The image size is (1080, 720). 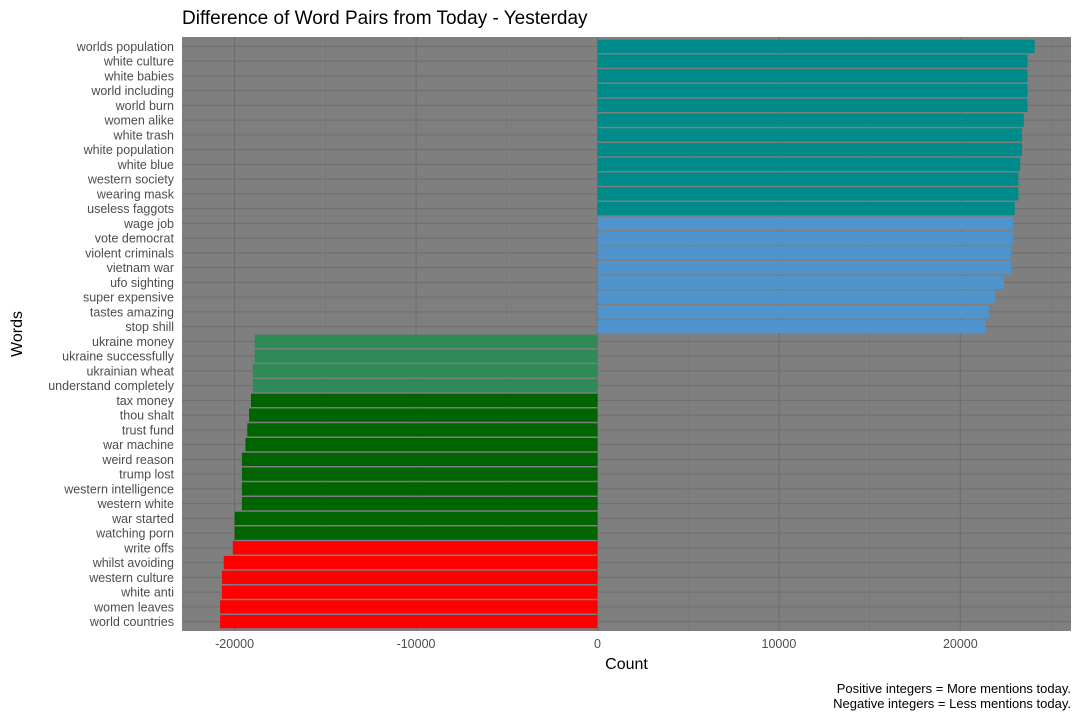 I want to click on x-tick-label: -10000, so click(x=416, y=644).